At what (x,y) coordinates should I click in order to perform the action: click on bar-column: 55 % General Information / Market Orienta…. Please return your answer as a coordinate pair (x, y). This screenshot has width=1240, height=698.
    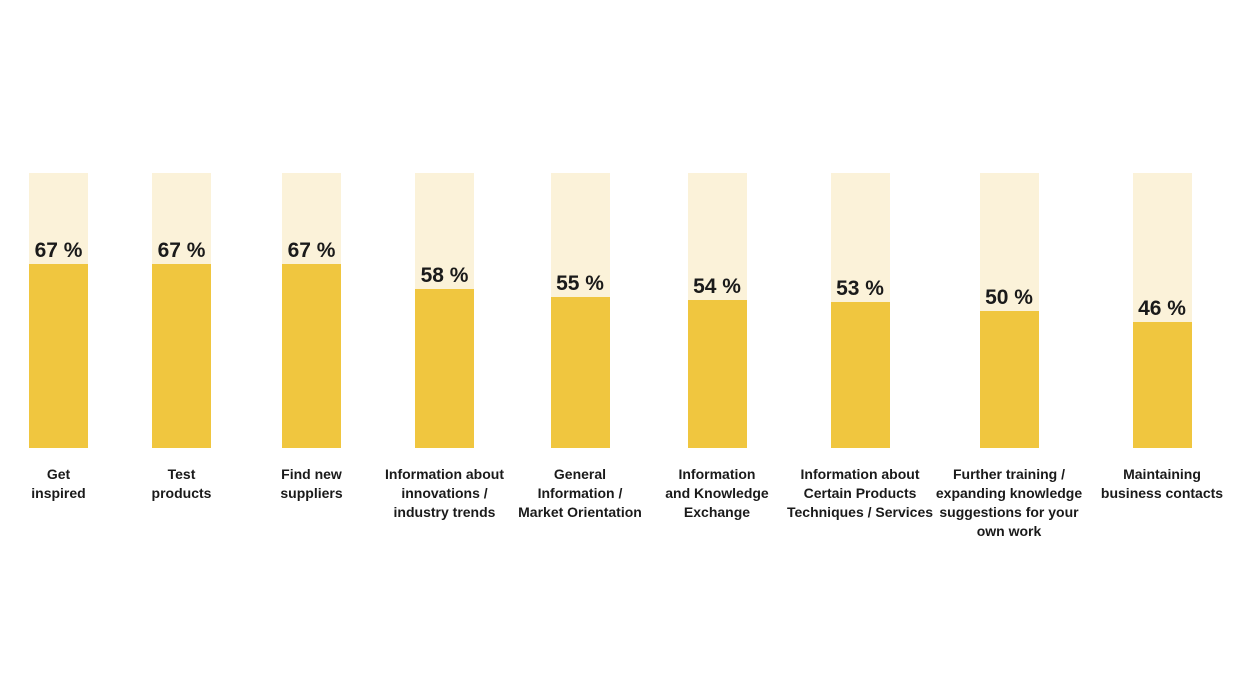
    Looking at the image, I should click on (580, 347).